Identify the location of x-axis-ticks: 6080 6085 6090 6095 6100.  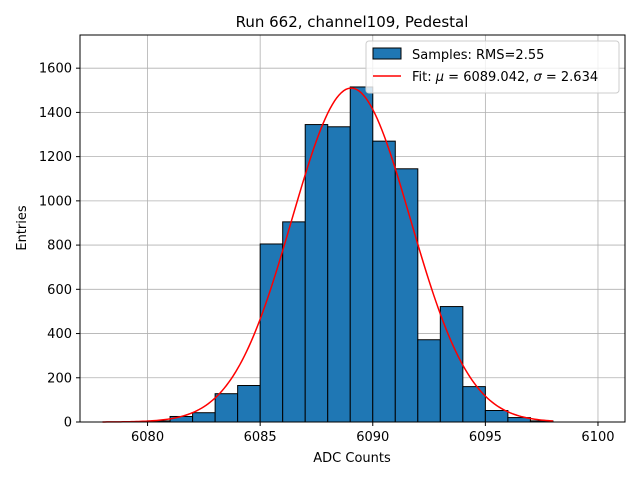
(373, 433).